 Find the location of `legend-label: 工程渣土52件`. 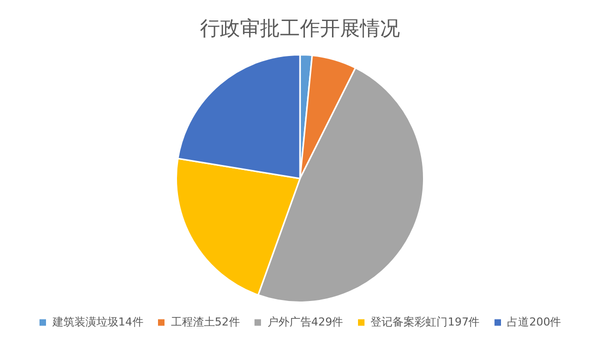

legend-label: 工程渣土52件 is located at coordinates (205, 321).